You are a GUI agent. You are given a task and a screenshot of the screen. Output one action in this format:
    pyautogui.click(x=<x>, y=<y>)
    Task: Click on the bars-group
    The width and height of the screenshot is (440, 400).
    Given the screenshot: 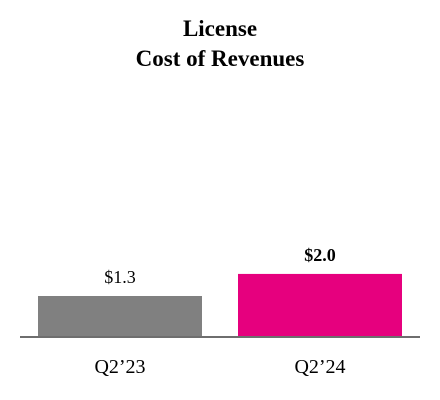 What is the action you would take?
    pyautogui.click(x=220, y=305)
    